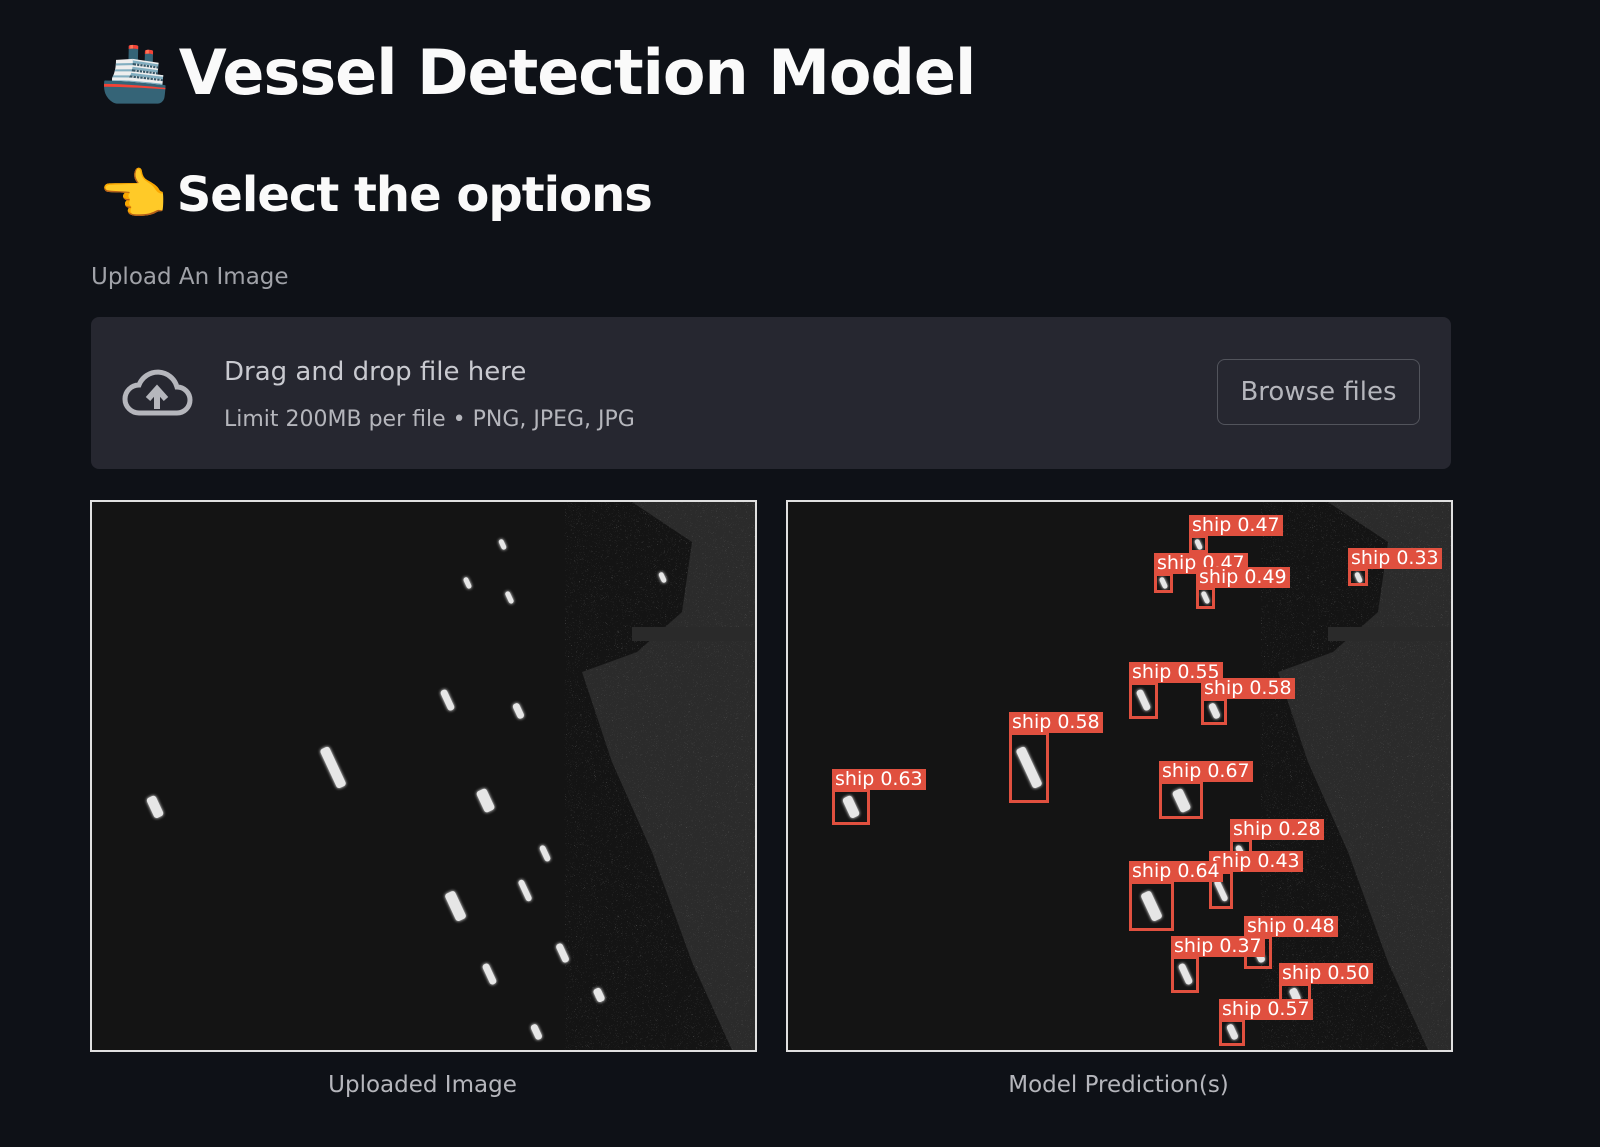 The image size is (1600, 1147). What do you see at coordinates (1176, 871) in the screenshot?
I see `detection-label: ship 0.64` at bounding box center [1176, 871].